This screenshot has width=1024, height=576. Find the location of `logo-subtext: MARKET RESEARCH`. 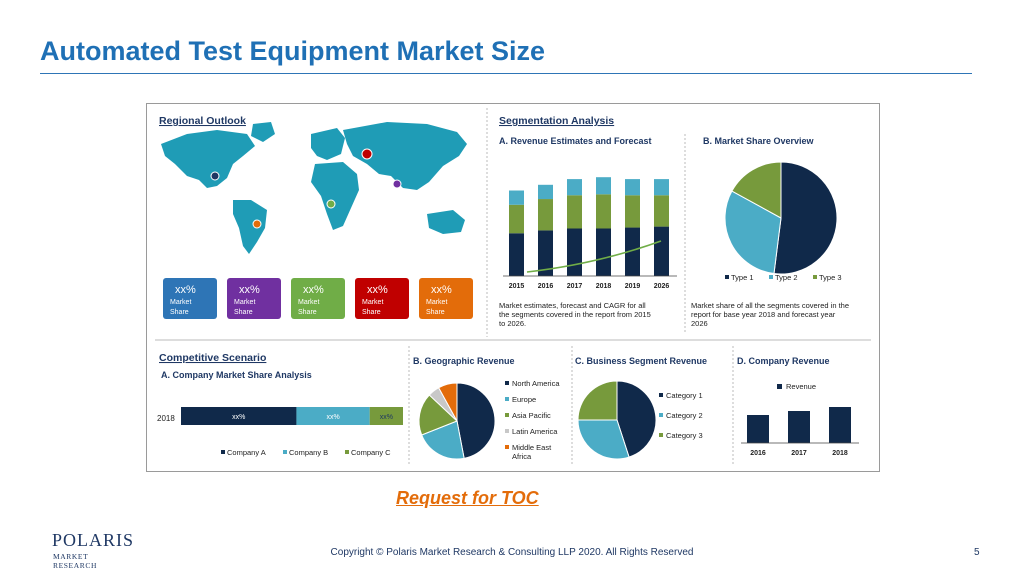

logo-subtext: MARKET RESEARCH is located at coordinates (75, 561).